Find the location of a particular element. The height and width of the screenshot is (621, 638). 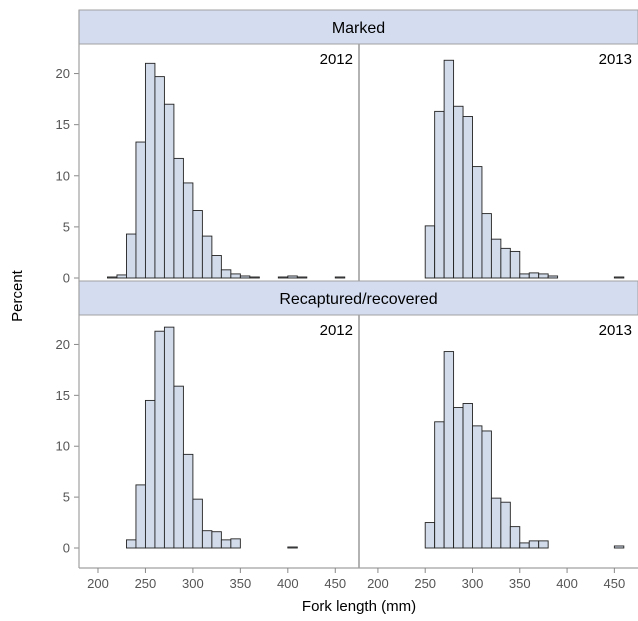

x-tick-label-c1-400: 400 is located at coordinates (288, 583).